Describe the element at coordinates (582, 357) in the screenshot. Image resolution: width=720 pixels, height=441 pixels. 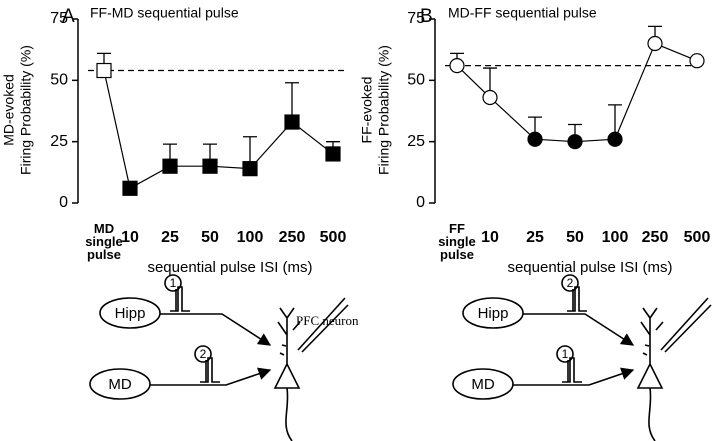
I see `diagram-b: Hipp MD 2 1` at that location.